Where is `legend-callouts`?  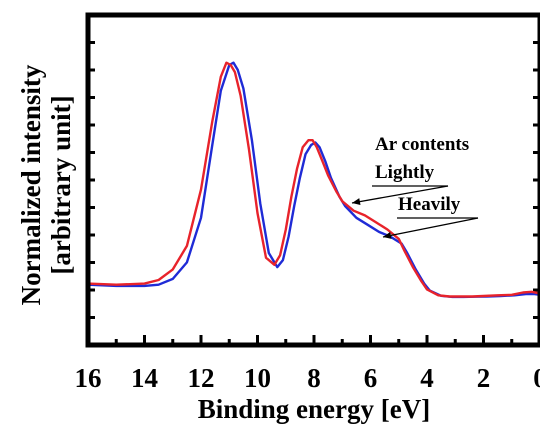 legend-callouts is located at coordinates (415, 212).